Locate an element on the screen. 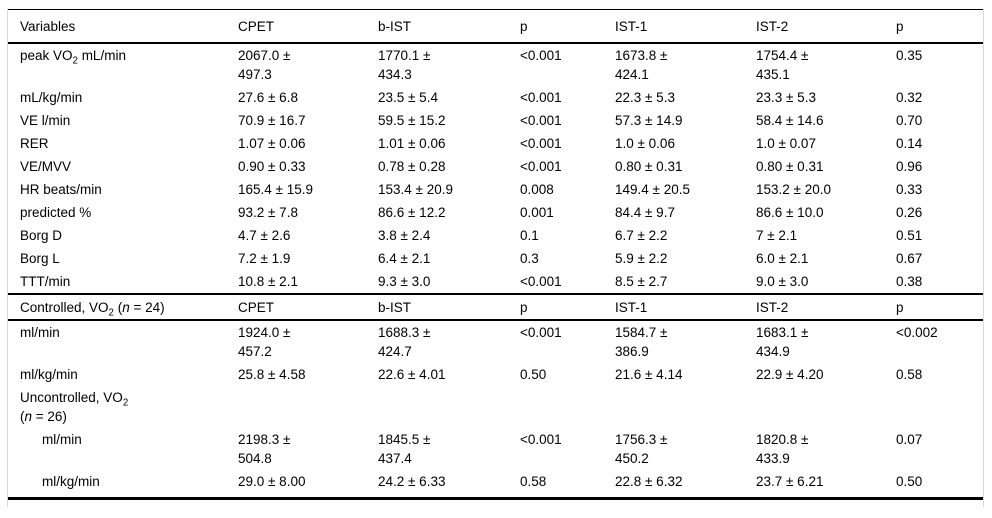 Image resolution: width=992 pixels, height=518 pixels. value-cell: 24.2 ± 6.33 is located at coordinates (412, 481).